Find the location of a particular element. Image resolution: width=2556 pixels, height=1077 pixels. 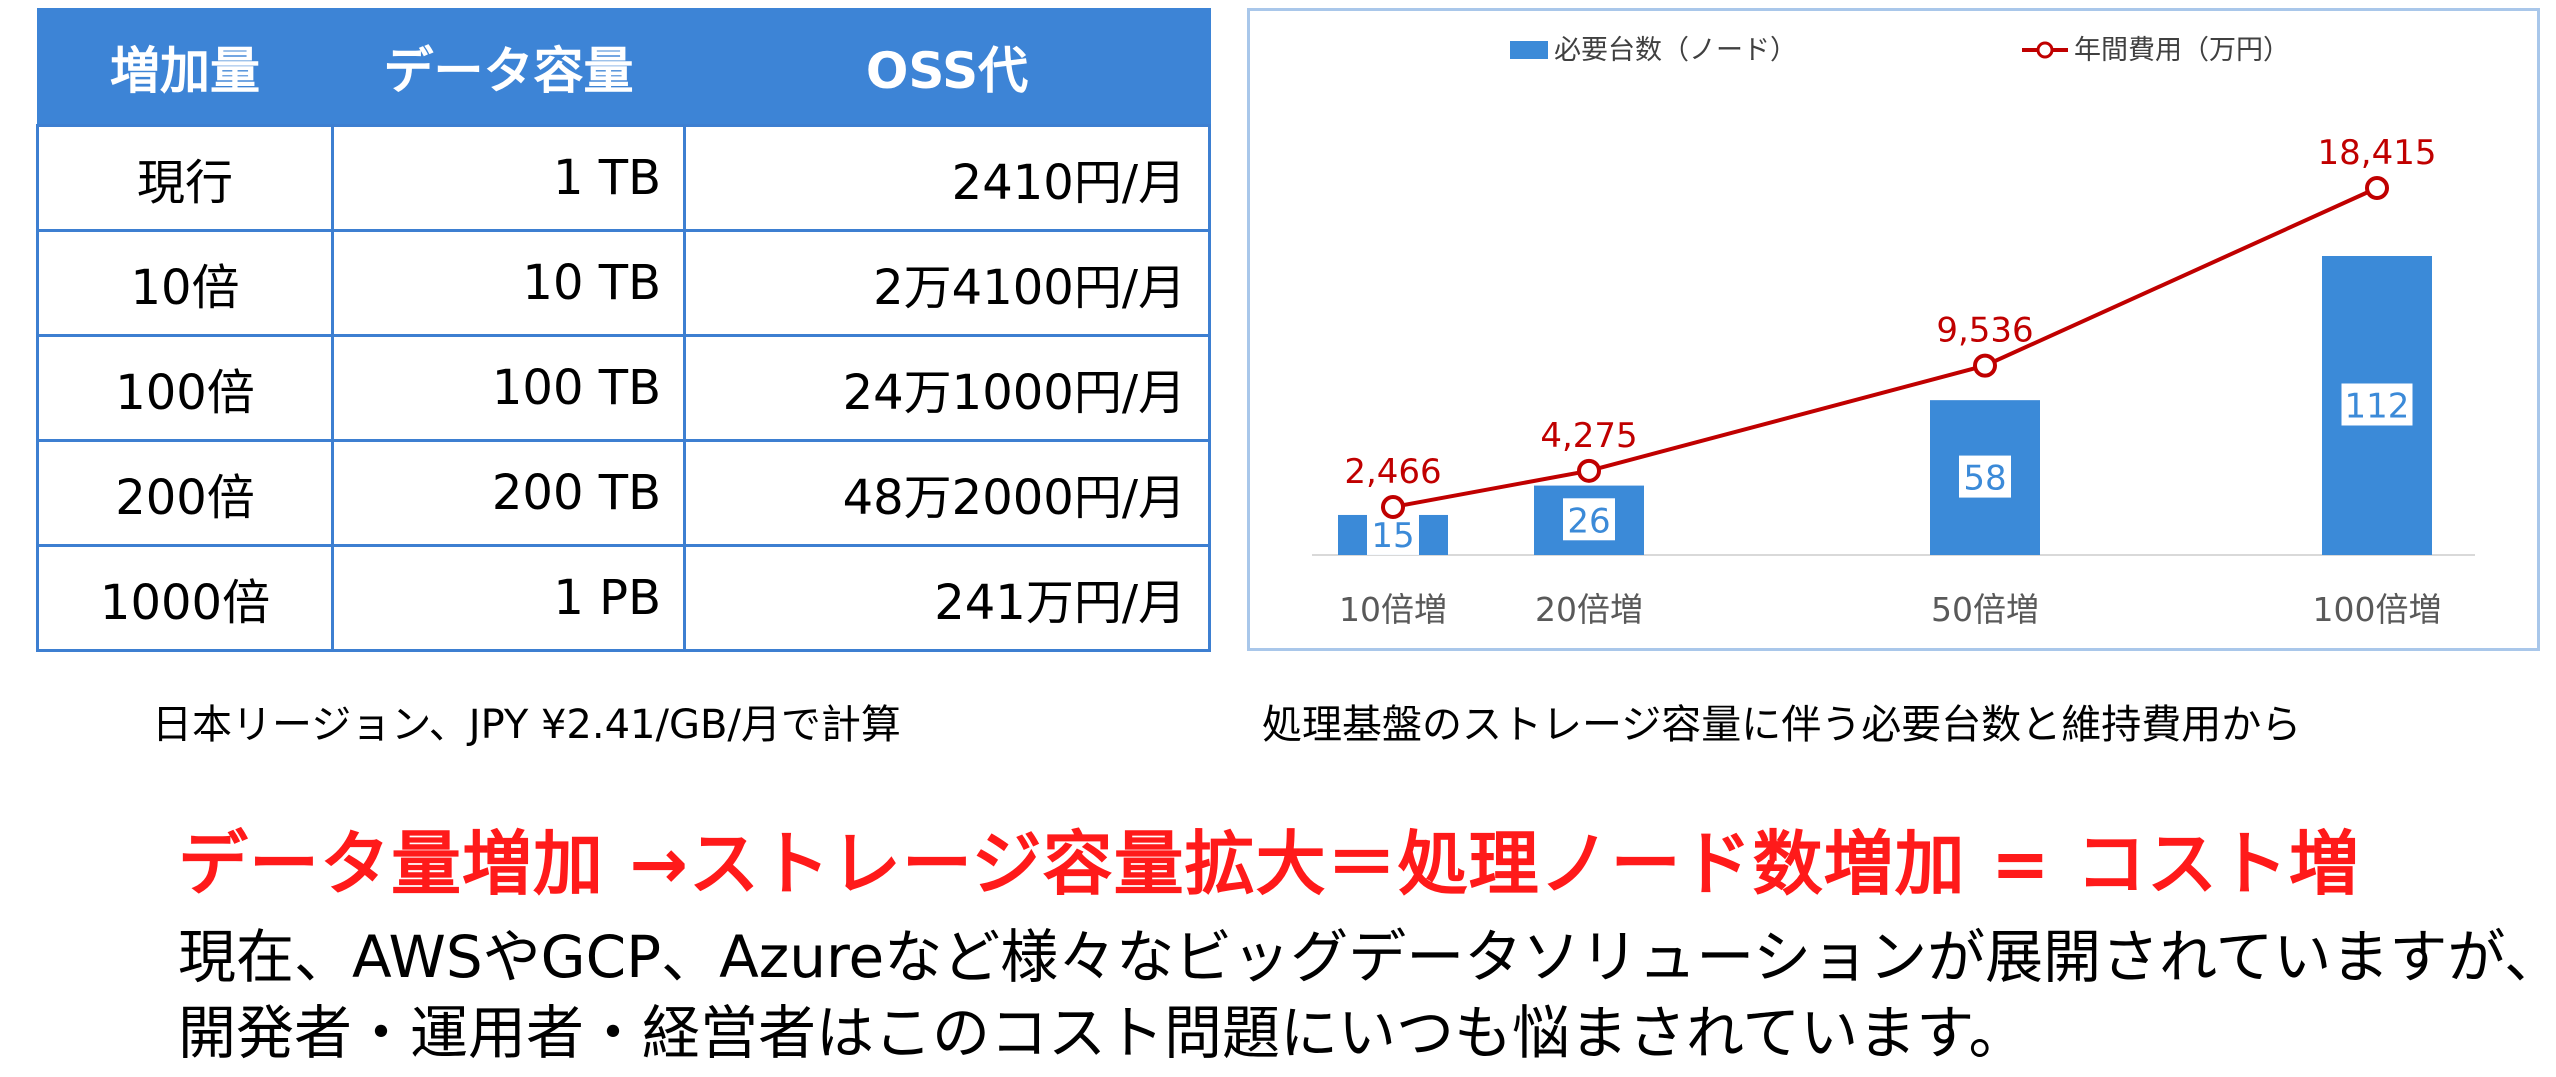

cell-cost: 2万4100円/月 is located at coordinates (947, 283).